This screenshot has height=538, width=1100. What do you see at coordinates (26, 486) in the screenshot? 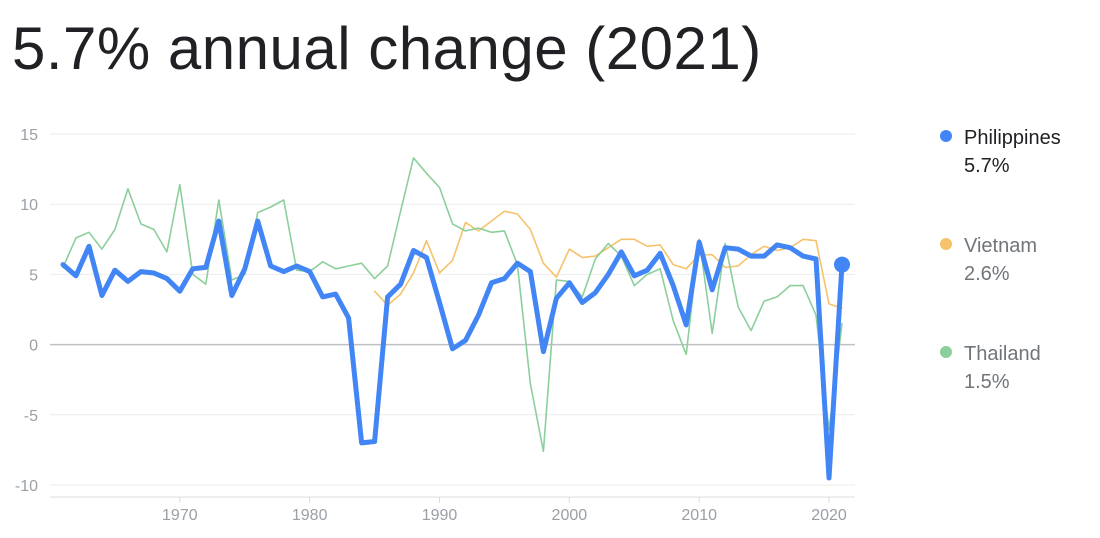
I see `y-tick-label: -10` at bounding box center [26, 486].